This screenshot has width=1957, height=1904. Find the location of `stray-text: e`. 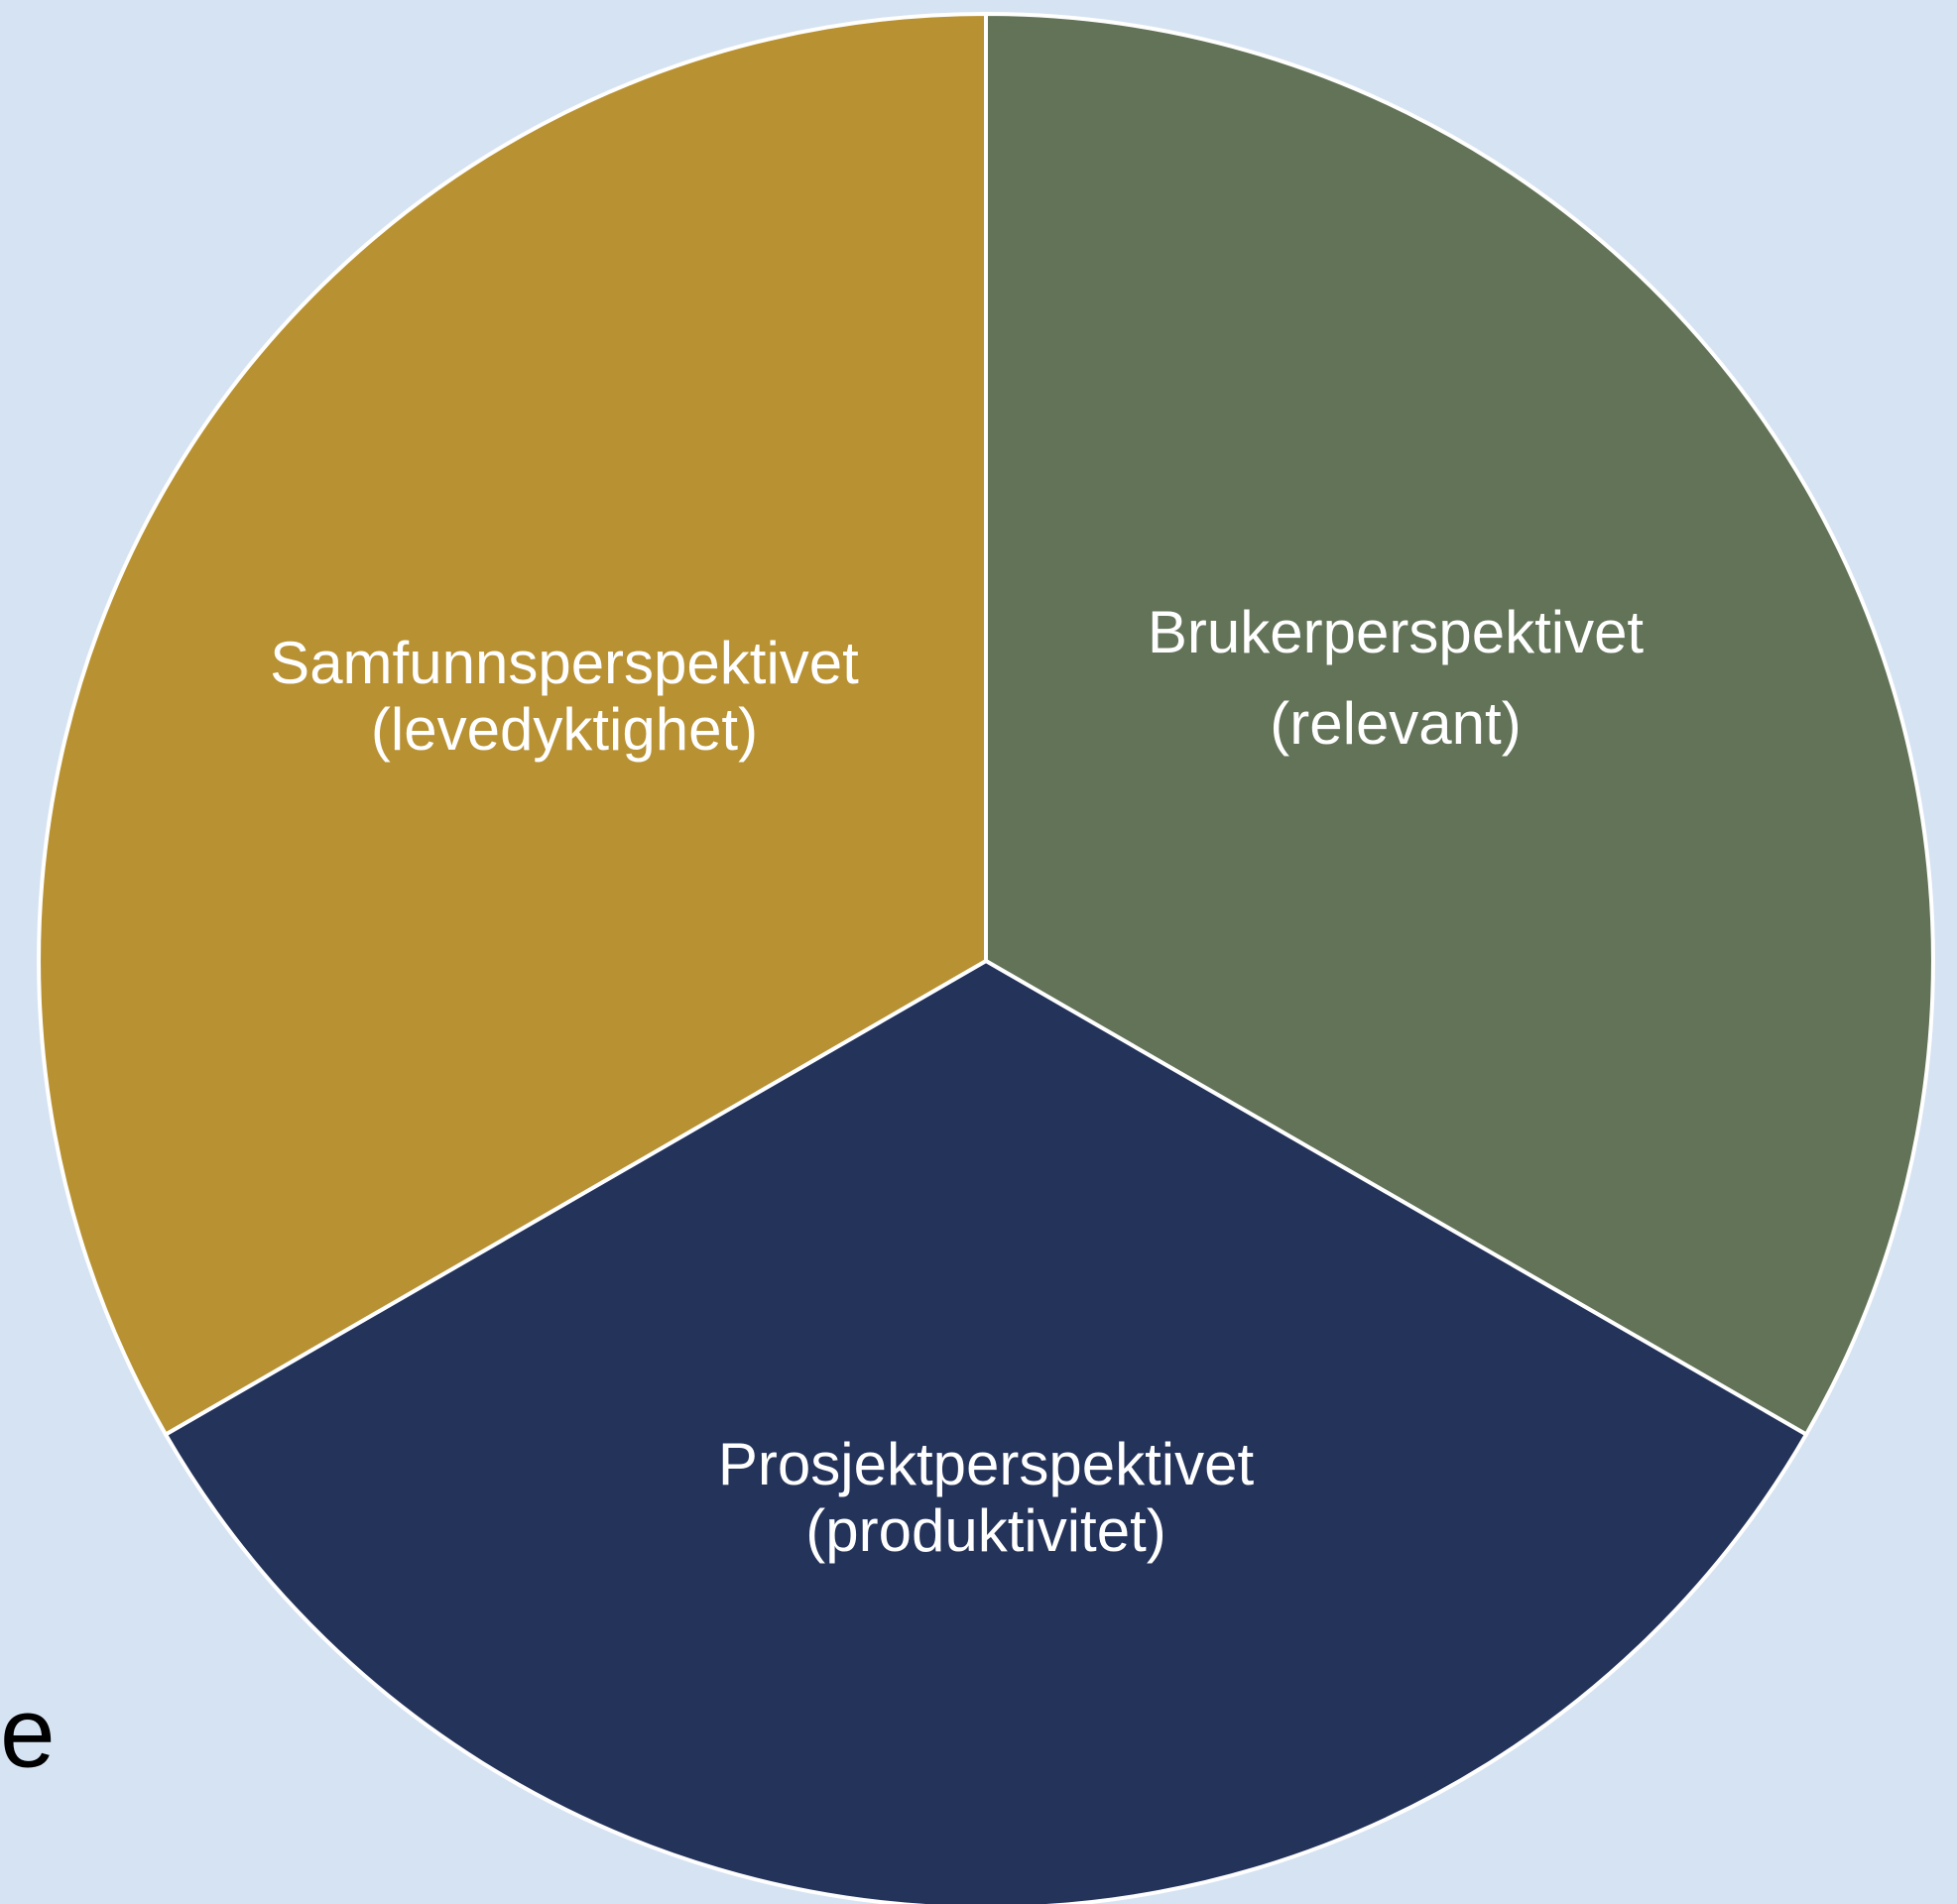

stray-text: e is located at coordinates (28, 1732).